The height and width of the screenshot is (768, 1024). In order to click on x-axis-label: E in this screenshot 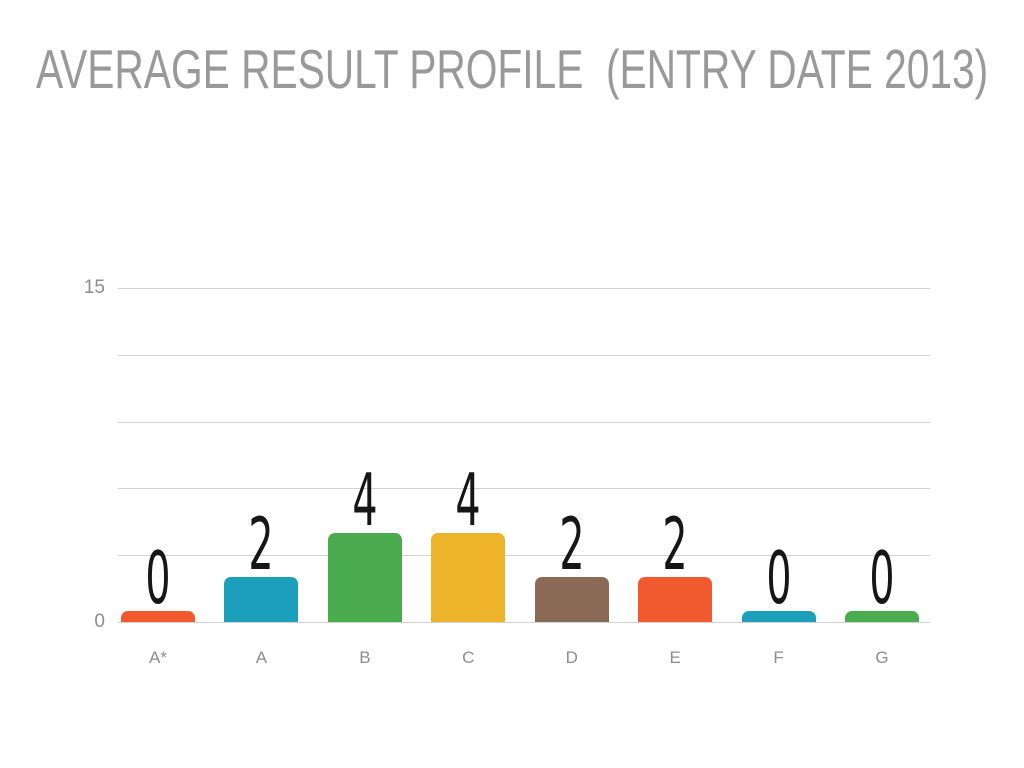, I will do `click(675, 657)`.